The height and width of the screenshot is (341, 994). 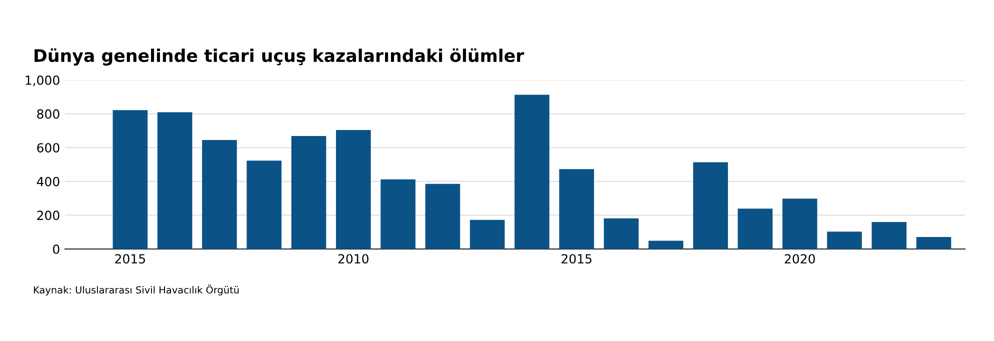 I want to click on x-tick-label: 2010, so click(x=353, y=259).